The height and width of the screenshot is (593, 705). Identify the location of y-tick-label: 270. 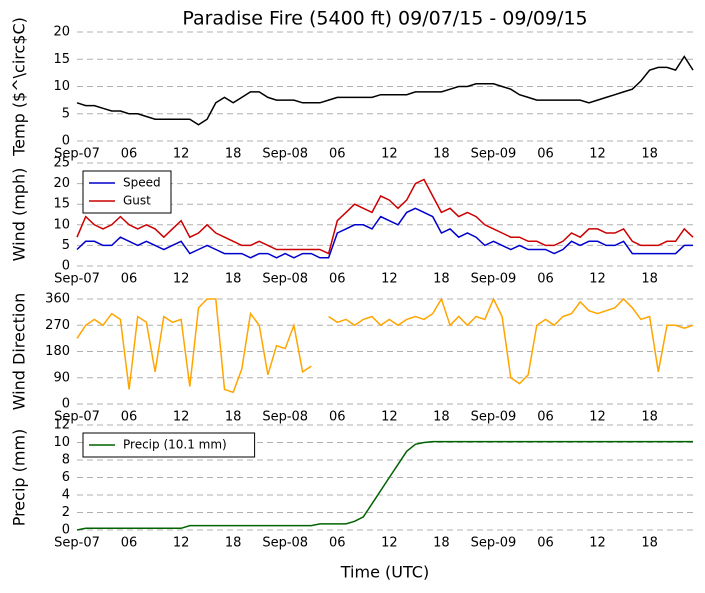
(57, 325).